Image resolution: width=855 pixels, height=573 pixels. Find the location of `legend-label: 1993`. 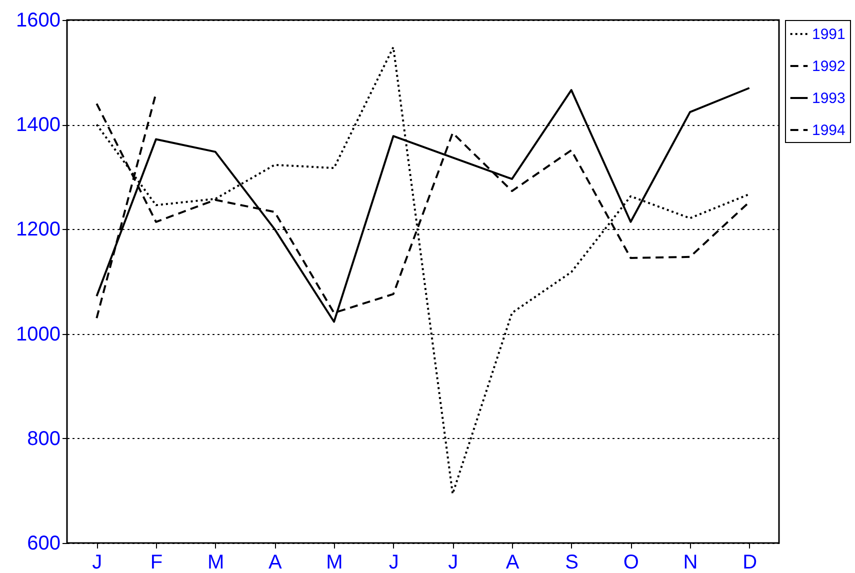

legend-label: 1993 is located at coordinates (829, 98).